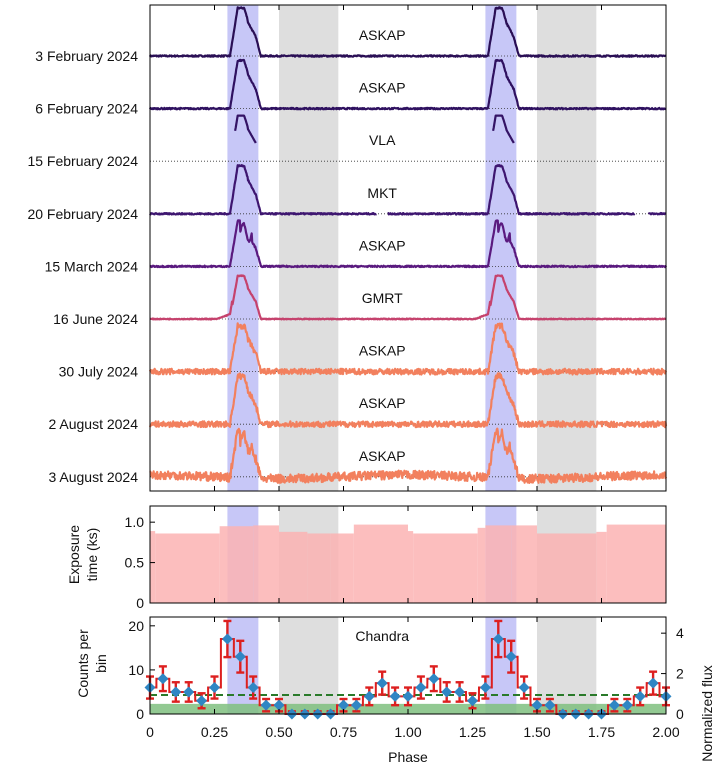 The width and height of the screenshot is (726, 775). I want to click on profile-date-label: 3 August 2024, so click(93, 477).